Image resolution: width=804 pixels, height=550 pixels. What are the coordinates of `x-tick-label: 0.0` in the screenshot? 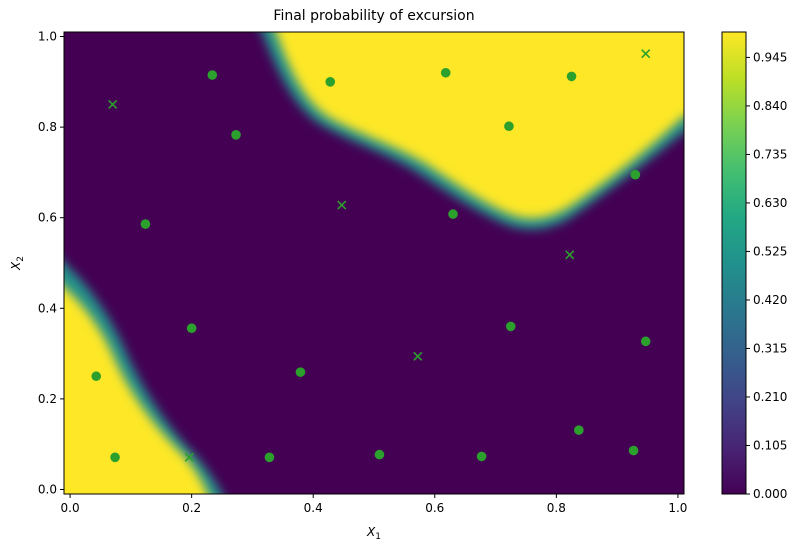 It's located at (70, 508).